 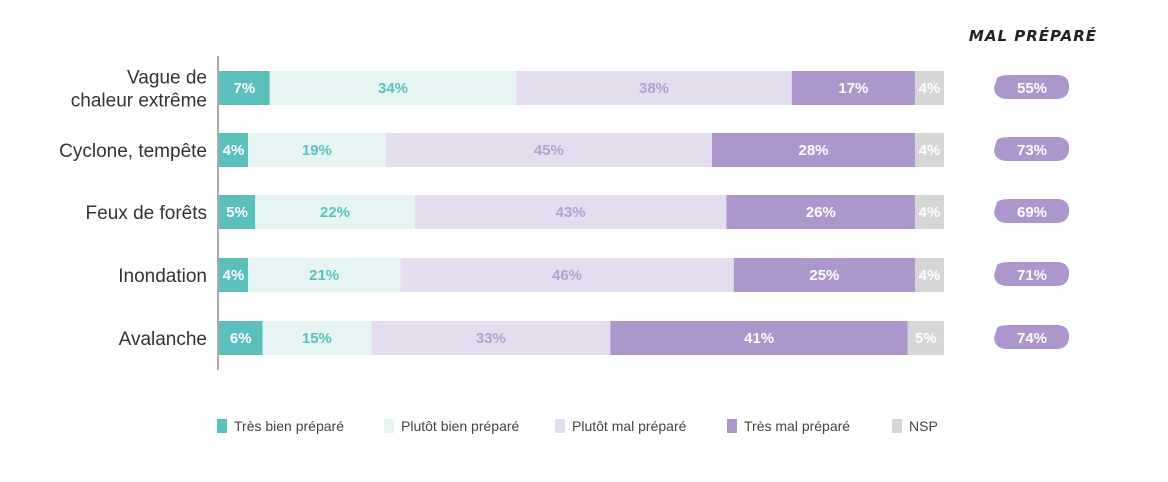 I want to click on data-label: 34%, so click(x=393, y=88).